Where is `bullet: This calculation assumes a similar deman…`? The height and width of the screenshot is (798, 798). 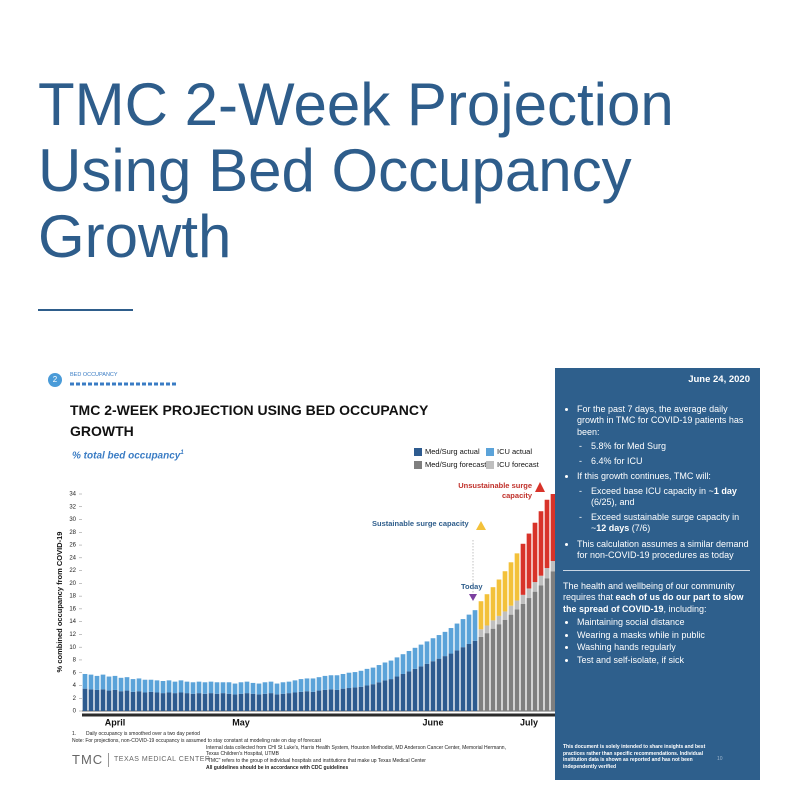 bullet: This calculation assumes a similar deman… is located at coordinates (663, 550).